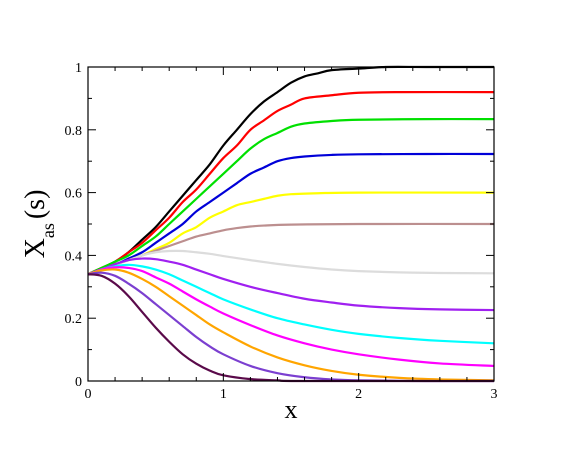  Describe the element at coordinates (35, 205) in the screenshot. I see `y-axis-title-tail: (s)` at that location.